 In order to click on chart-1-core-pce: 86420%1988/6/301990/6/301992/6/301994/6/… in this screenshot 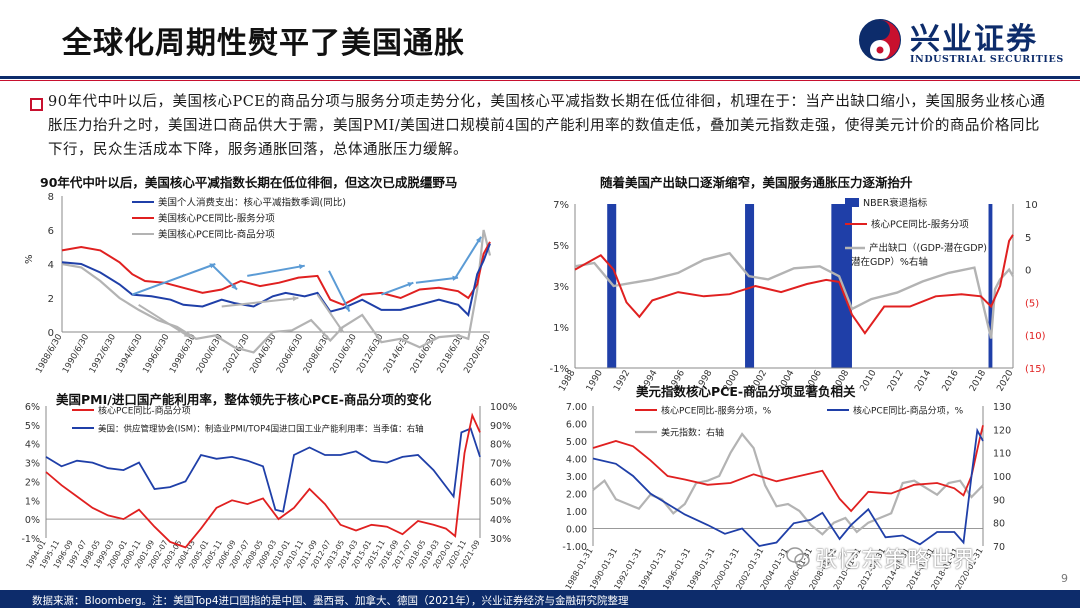, I will do `click(258, 284)`.